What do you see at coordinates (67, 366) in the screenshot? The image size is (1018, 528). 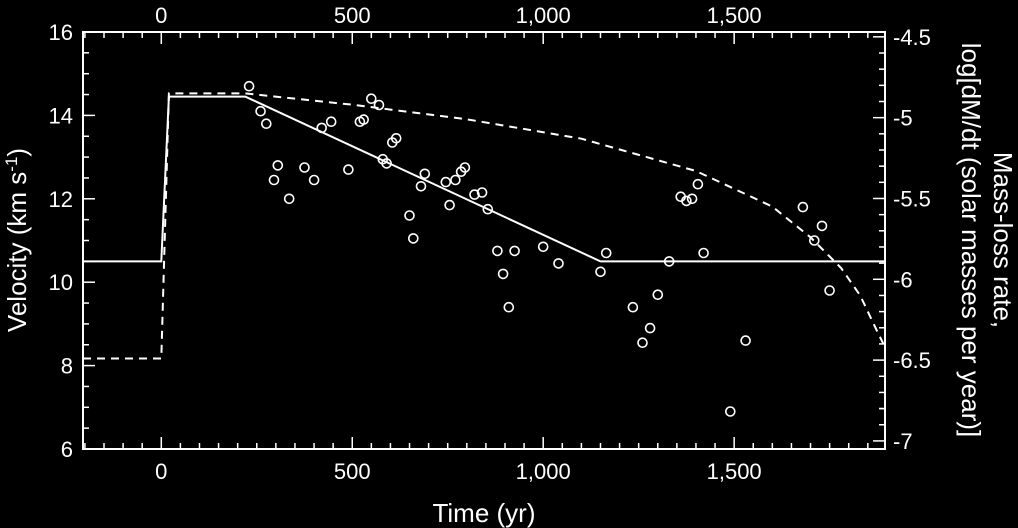 I see `y-left-tick-label: 8` at bounding box center [67, 366].